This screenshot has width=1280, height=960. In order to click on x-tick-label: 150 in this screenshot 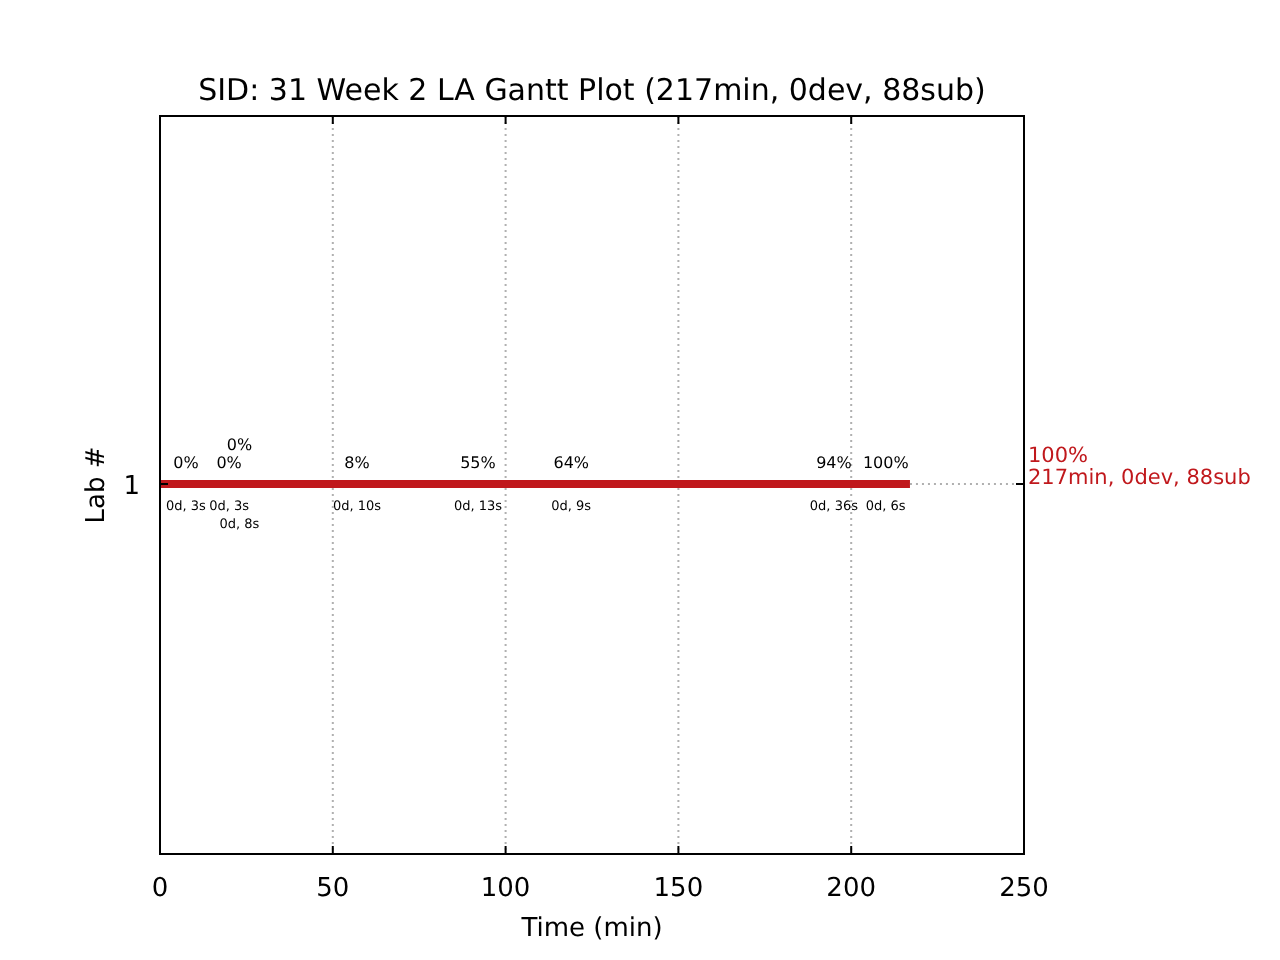, I will do `click(678, 889)`.